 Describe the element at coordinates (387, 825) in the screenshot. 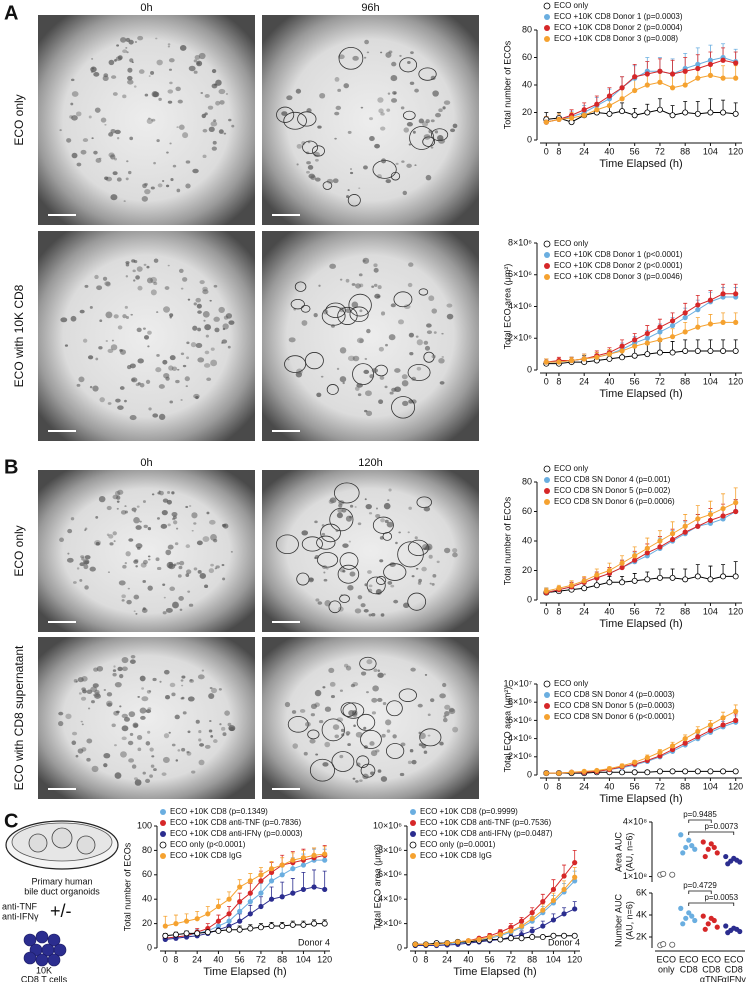

I see `y-tick-label: 10×10⁶` at that location.